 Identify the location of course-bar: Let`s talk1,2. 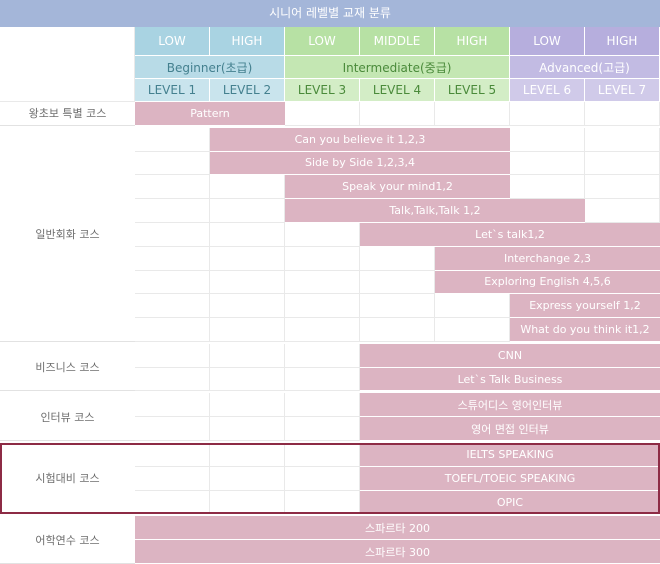
(510, 234).